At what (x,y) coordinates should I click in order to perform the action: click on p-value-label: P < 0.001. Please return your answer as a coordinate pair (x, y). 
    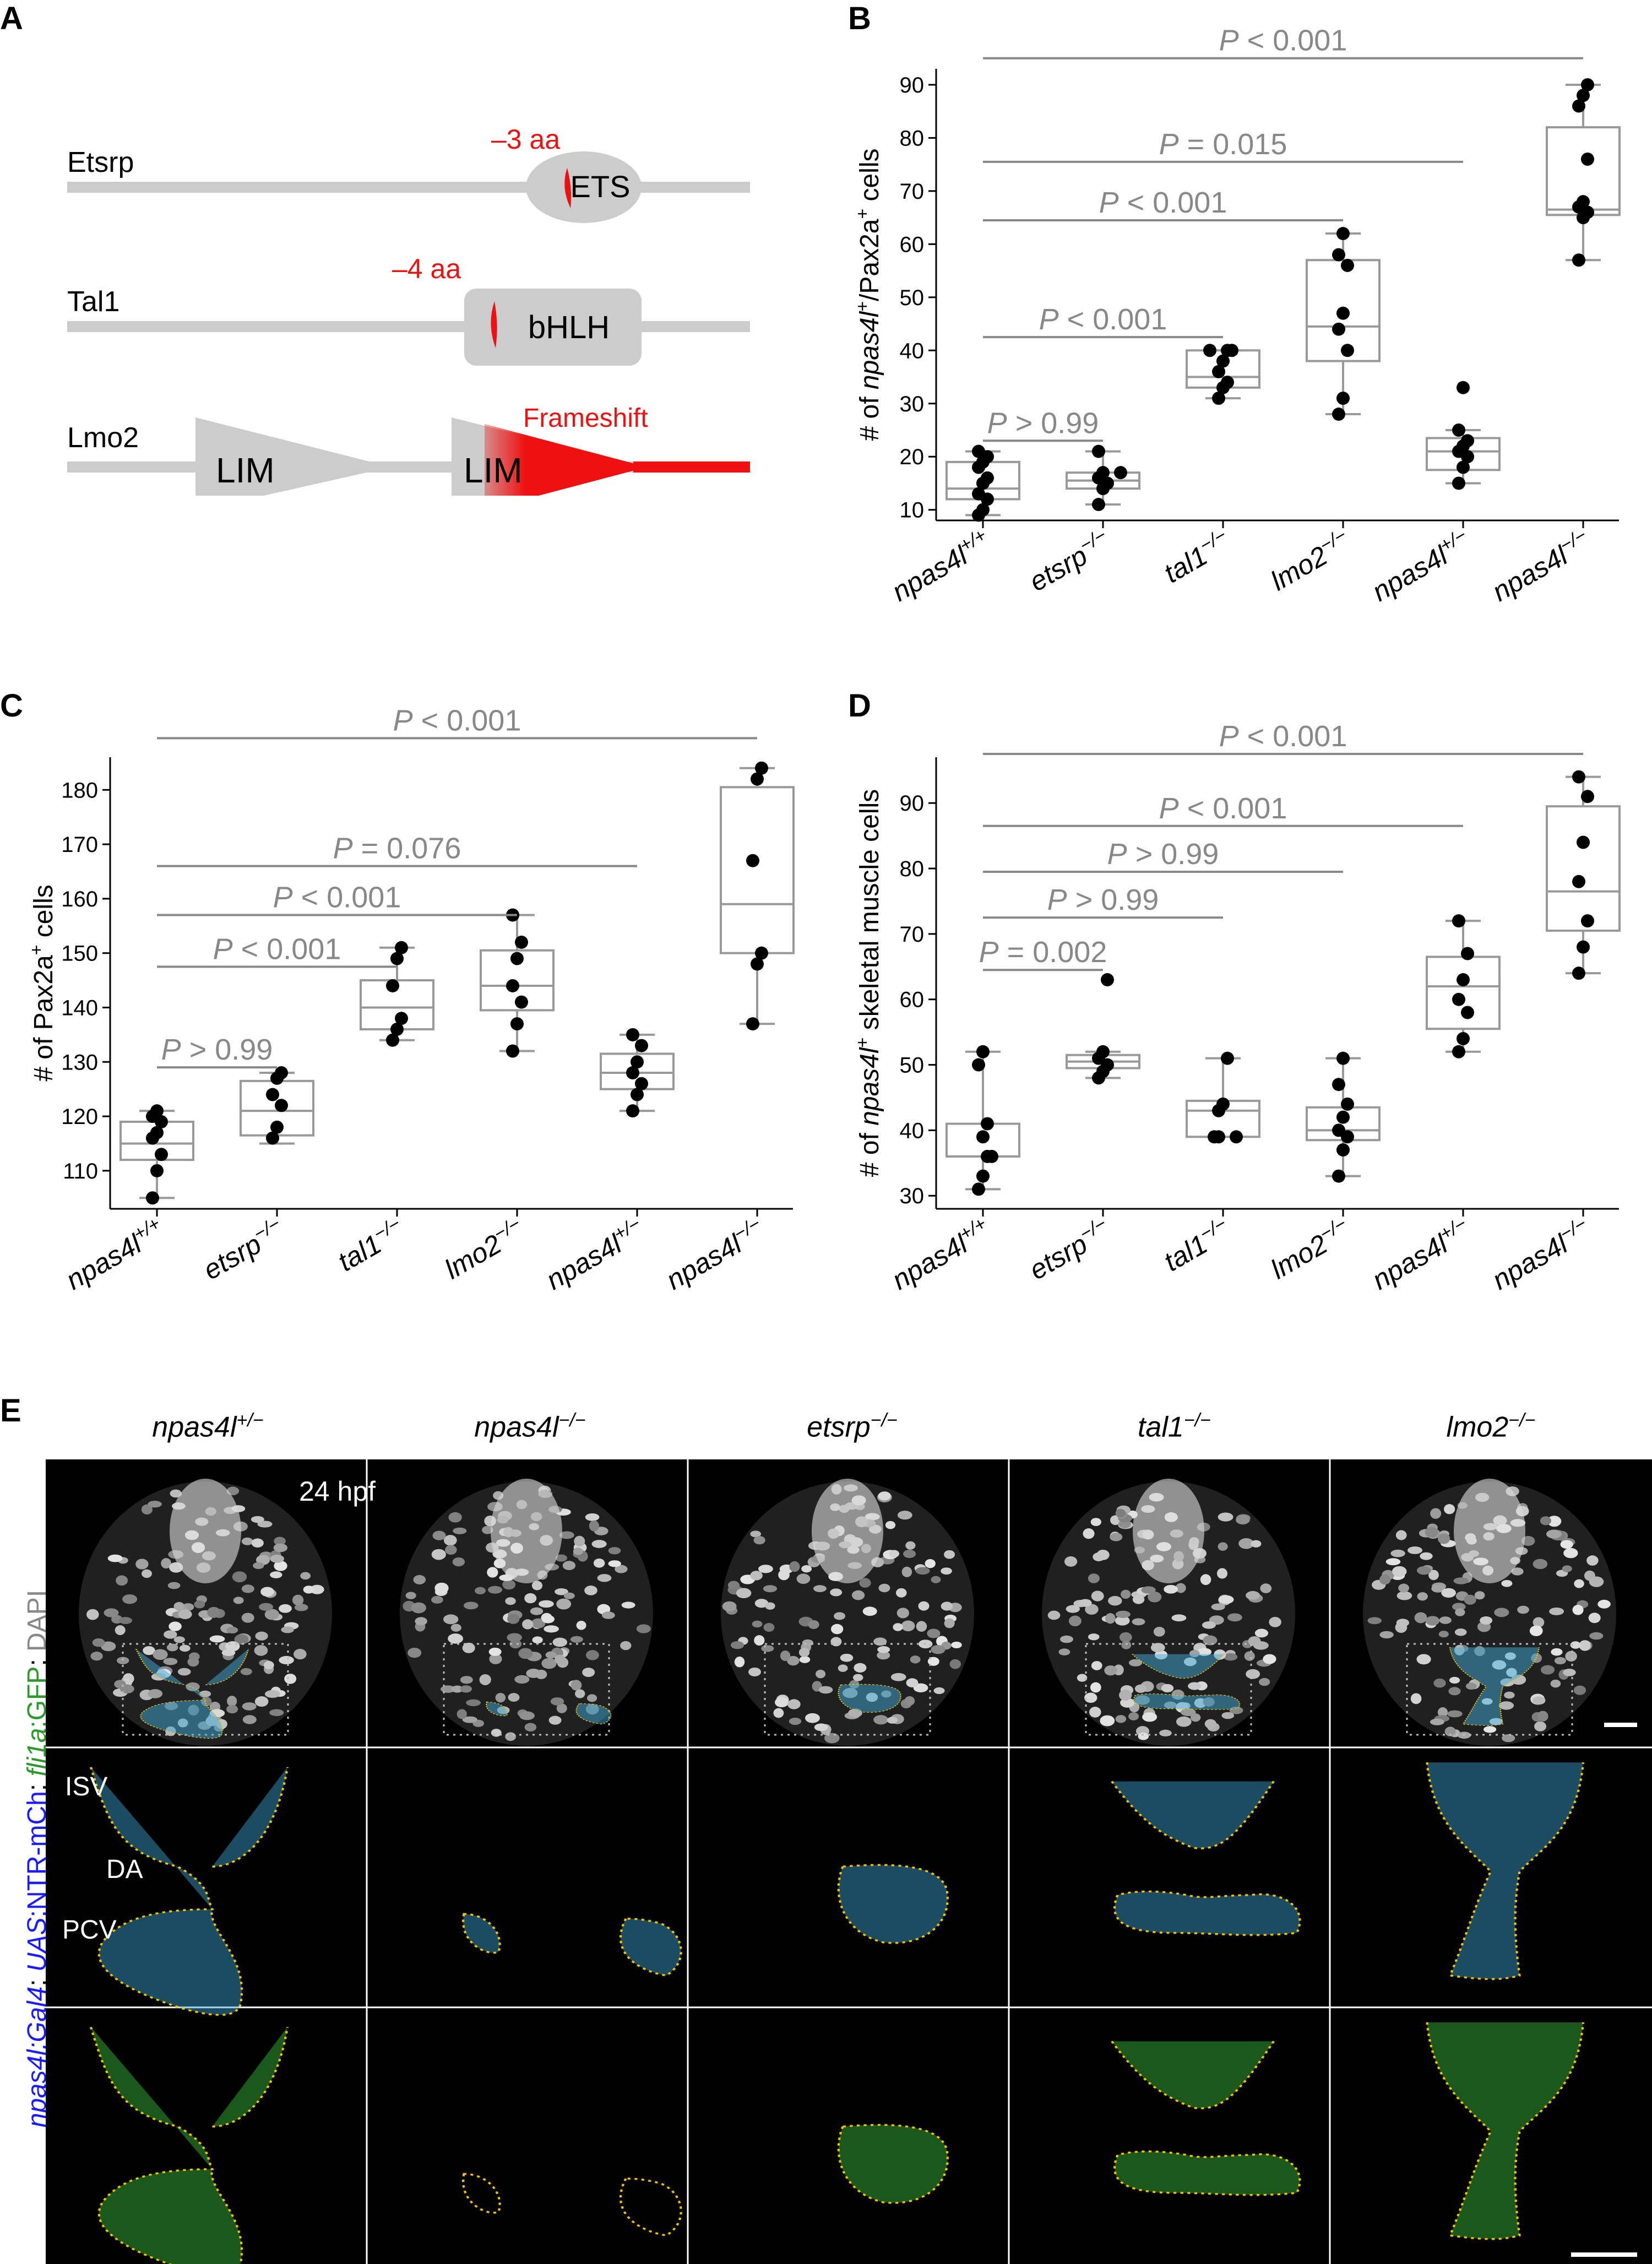
    Looking at the image, I should click on (1223, 808).